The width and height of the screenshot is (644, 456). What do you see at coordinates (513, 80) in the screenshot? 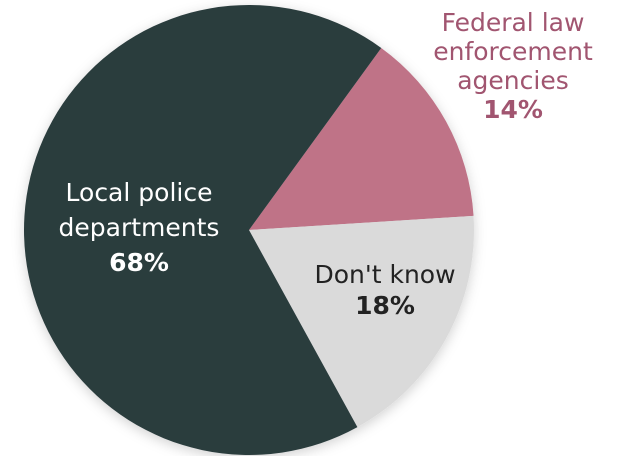
I see `slice-label-line: agencies` at bounding box center [513, 80].